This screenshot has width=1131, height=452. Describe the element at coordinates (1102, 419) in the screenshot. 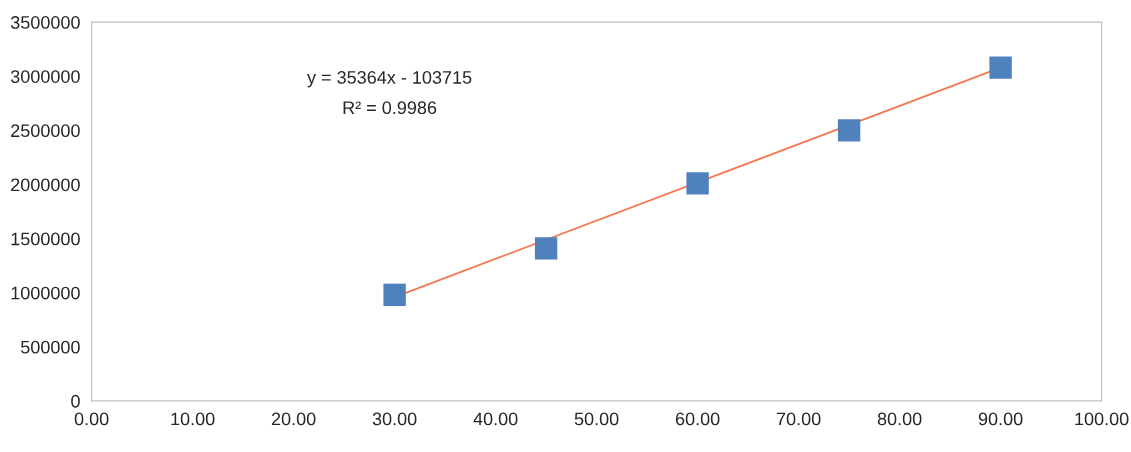

I see `x-tick-label: 100.00` at that location.